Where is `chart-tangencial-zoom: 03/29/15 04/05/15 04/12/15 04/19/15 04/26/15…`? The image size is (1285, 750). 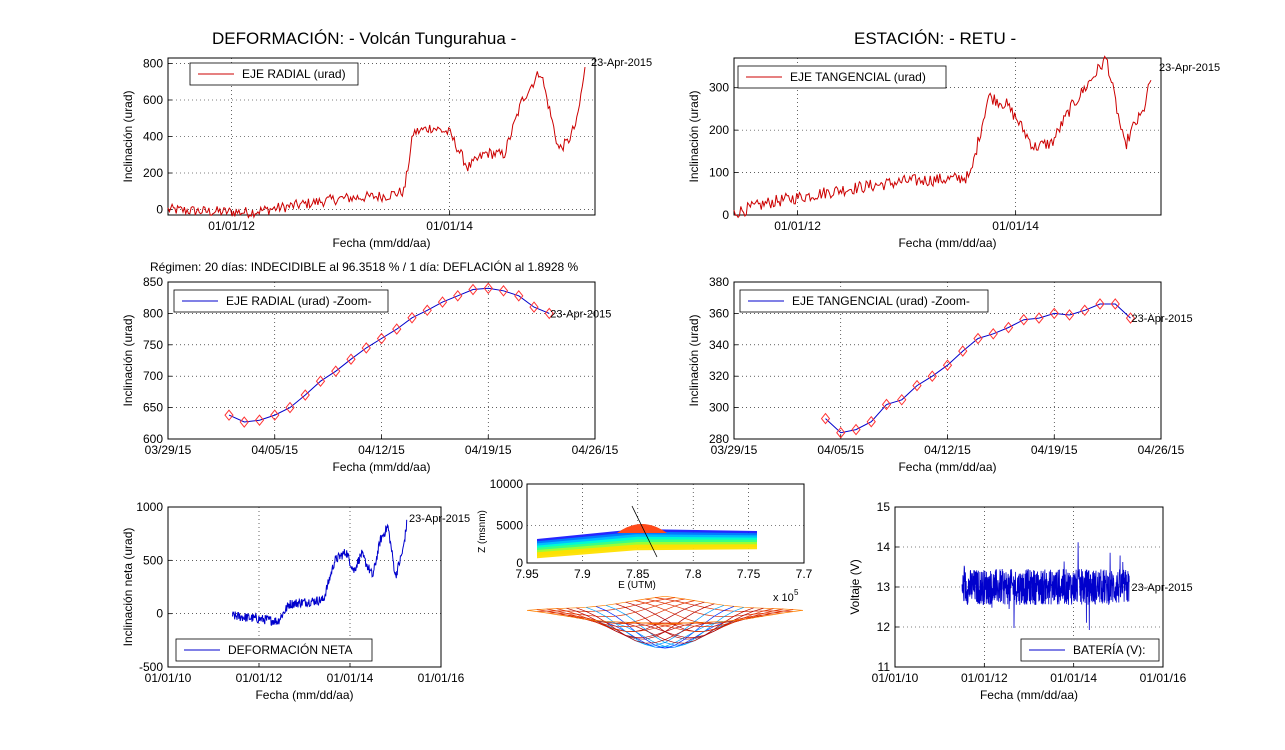
chart-tangencial-zoom: 03/29/15 04/05/15 04/12/15 04/19/15 04/26/15… is located at coordinates (940, 374).